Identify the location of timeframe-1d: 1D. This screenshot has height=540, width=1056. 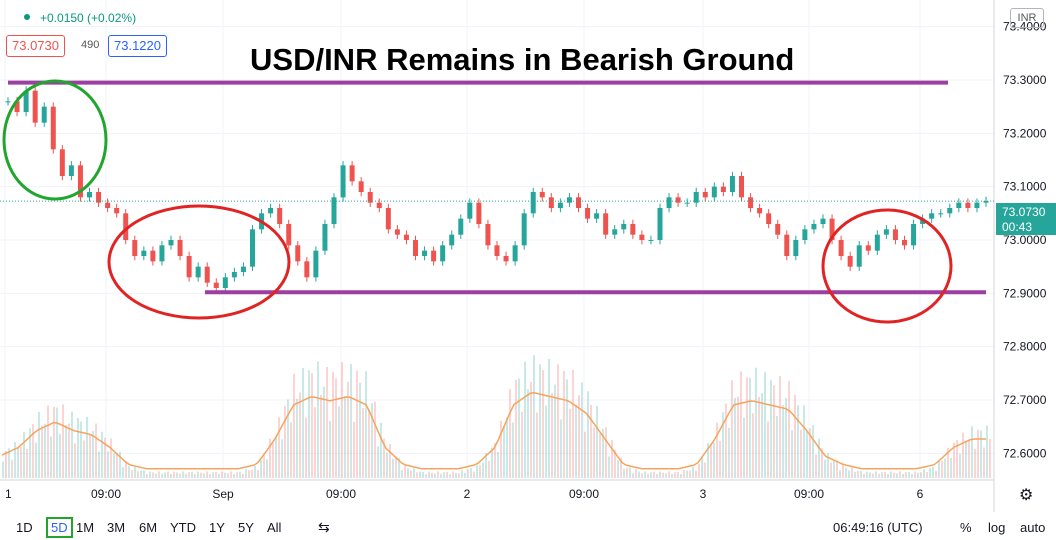
(24, 527).